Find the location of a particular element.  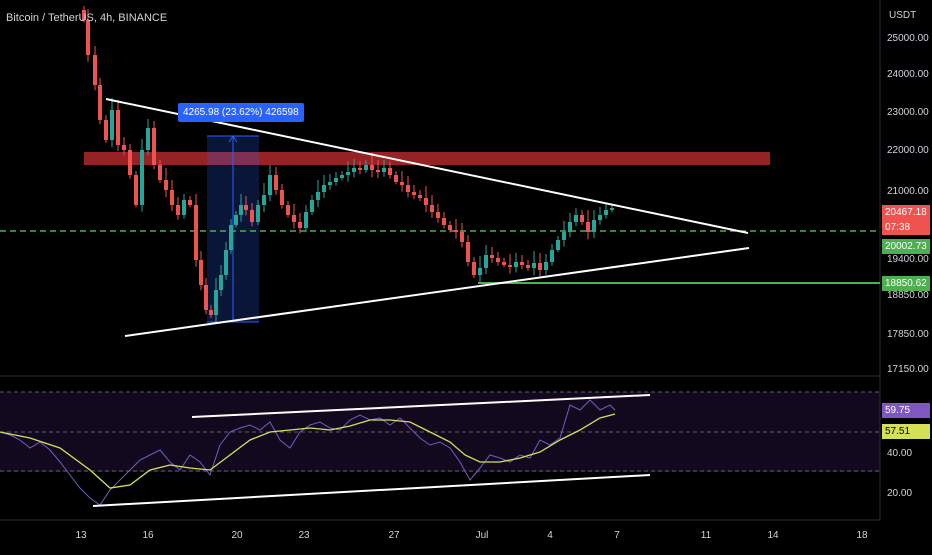

rsi-tick-label: 40.00 is located at coordinates (899, 453).